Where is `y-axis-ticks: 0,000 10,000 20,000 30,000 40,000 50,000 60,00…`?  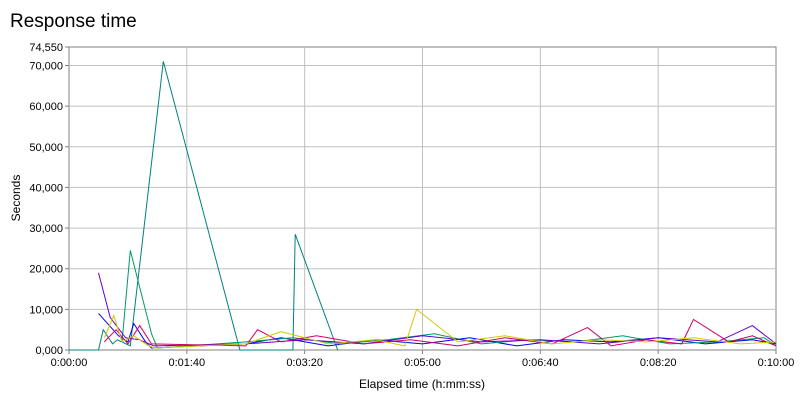 y-axis-ticks: 0,000 10,000 20,000 30,000 40,000 50,000 60,00… is located at coordinates (49, 199).